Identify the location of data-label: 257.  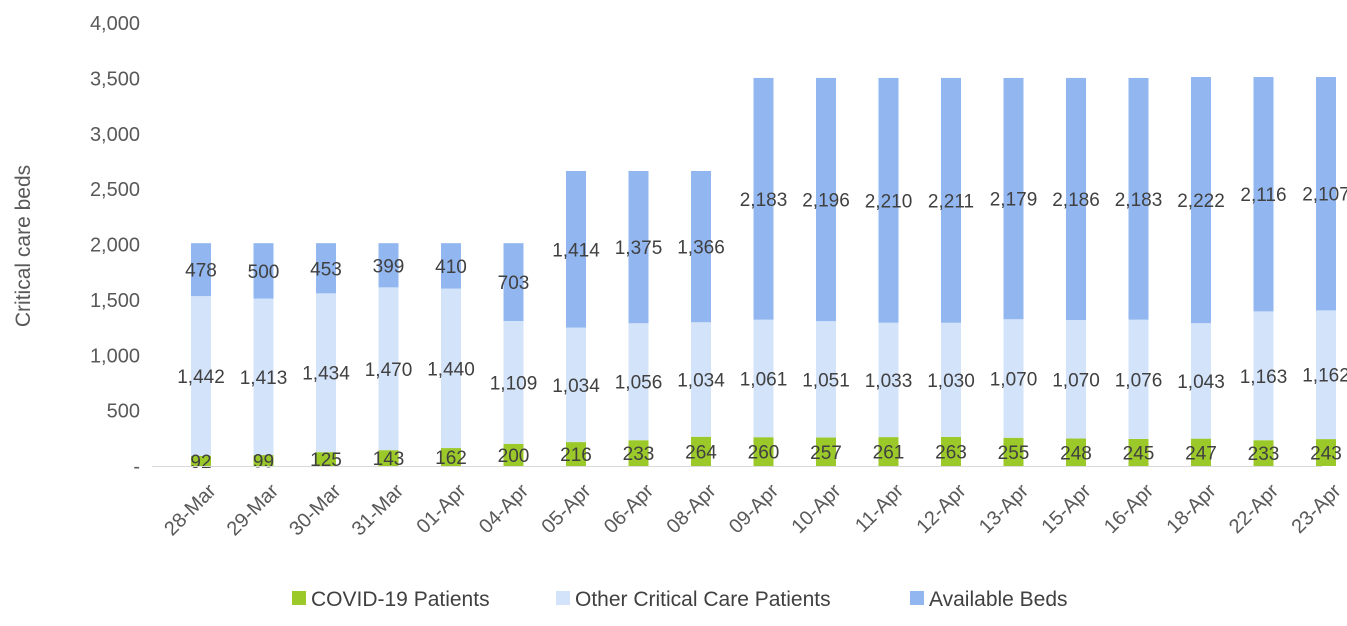
(826, 453).